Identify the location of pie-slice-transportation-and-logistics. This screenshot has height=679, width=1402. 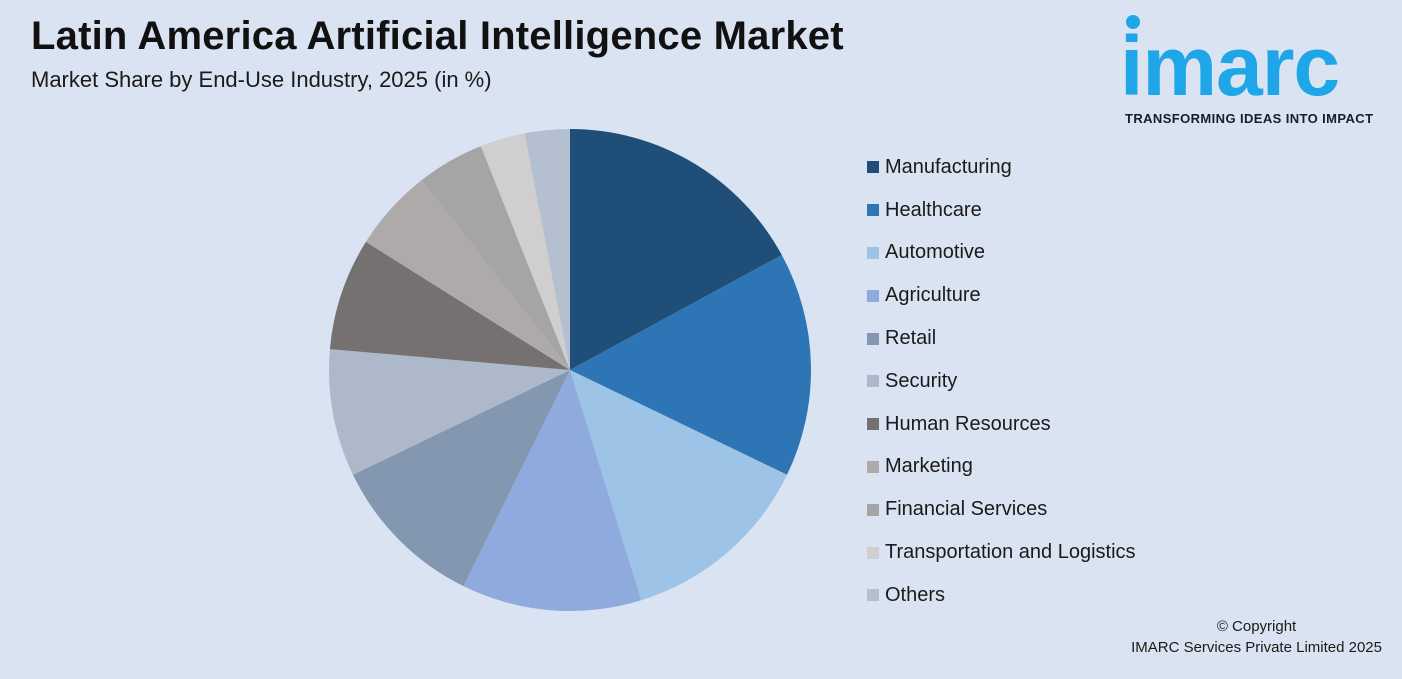
(525, 251).